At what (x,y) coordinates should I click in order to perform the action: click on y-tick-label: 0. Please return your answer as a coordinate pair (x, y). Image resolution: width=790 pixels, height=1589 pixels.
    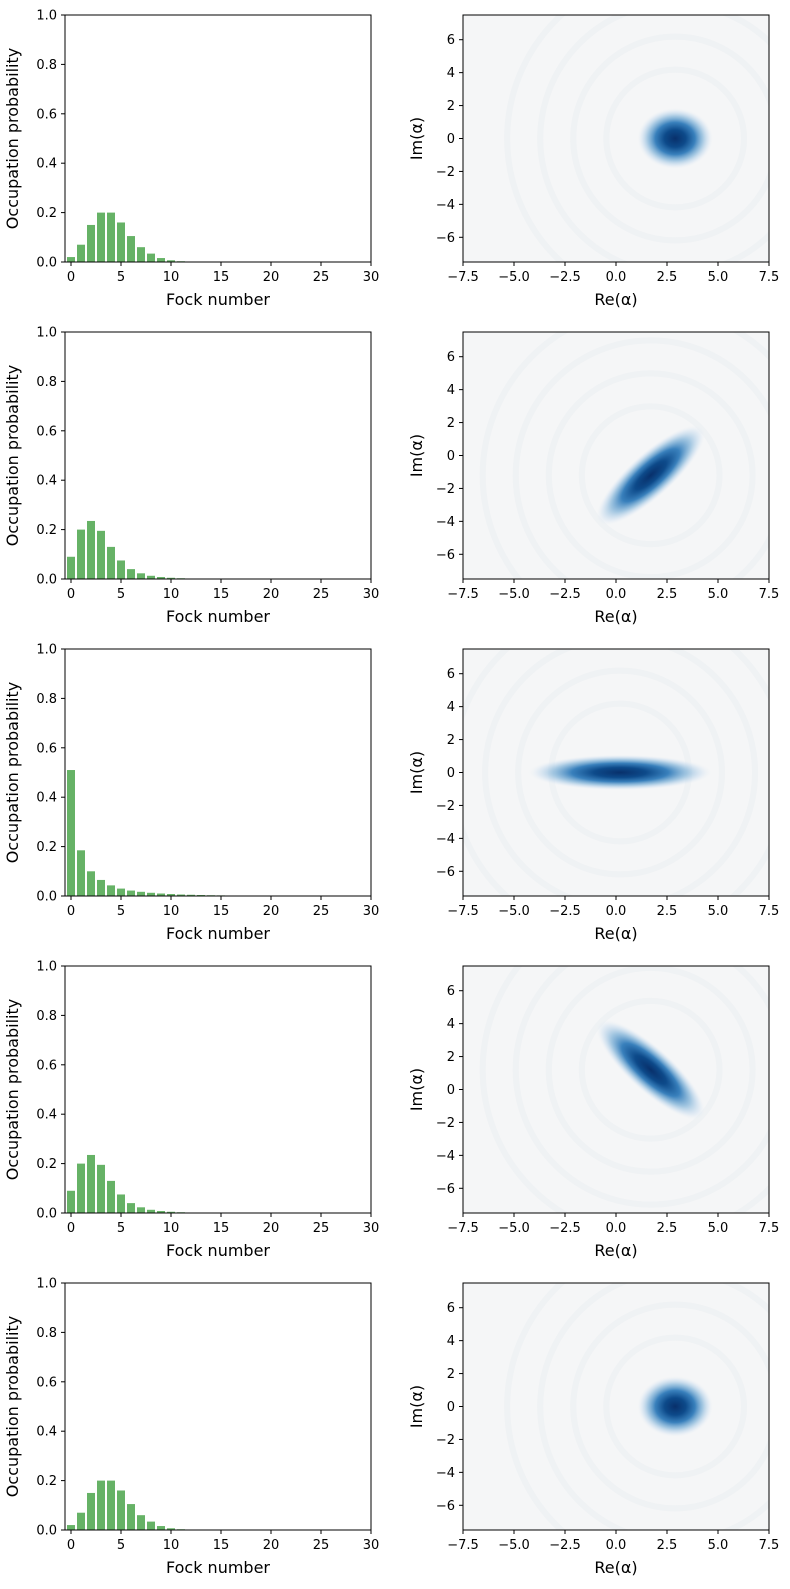
    Looking at the image, I should click on (451, 773).